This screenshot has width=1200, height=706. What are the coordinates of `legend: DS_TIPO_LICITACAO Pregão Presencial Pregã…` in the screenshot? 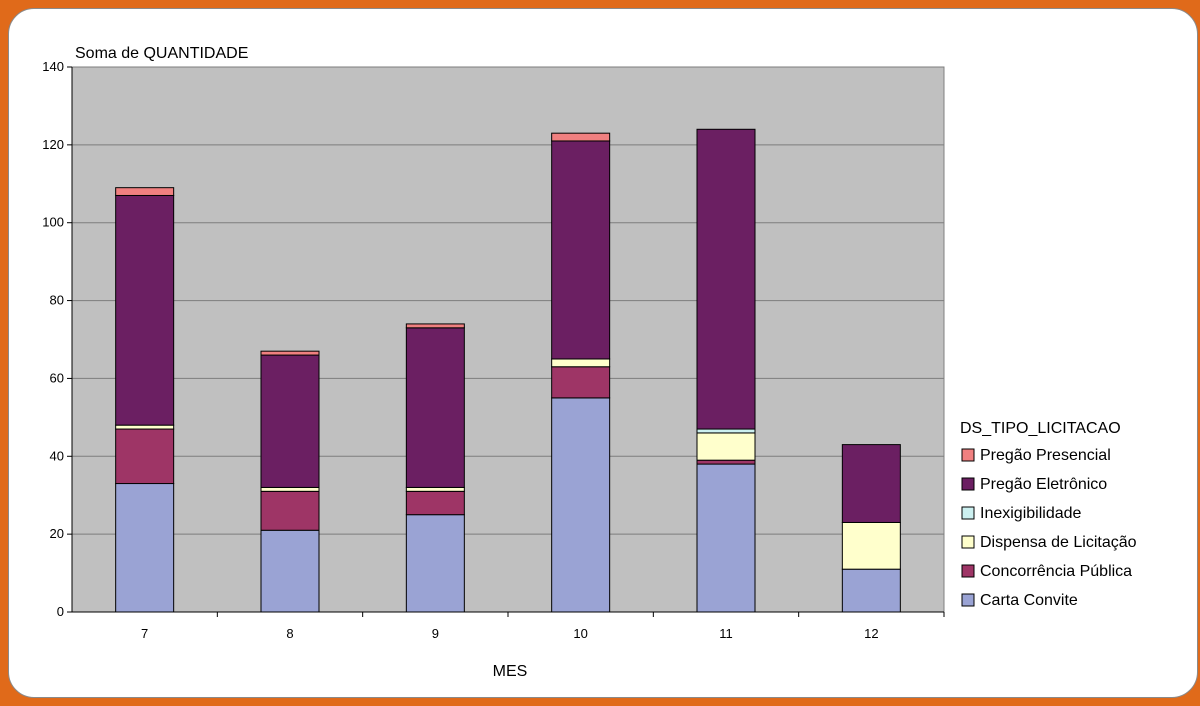 It's located at (1048, 514).